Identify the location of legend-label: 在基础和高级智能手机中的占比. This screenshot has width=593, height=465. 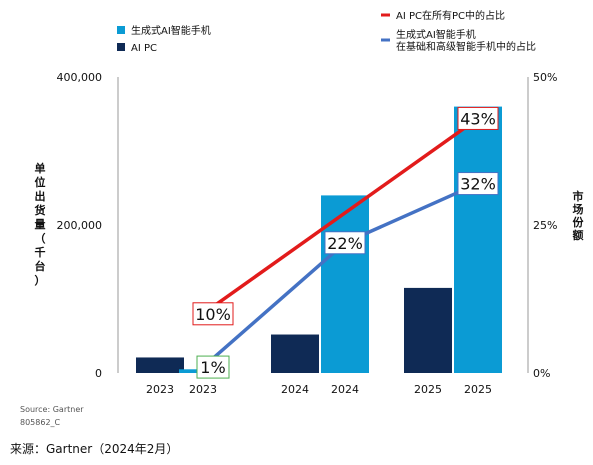
(466, 46).